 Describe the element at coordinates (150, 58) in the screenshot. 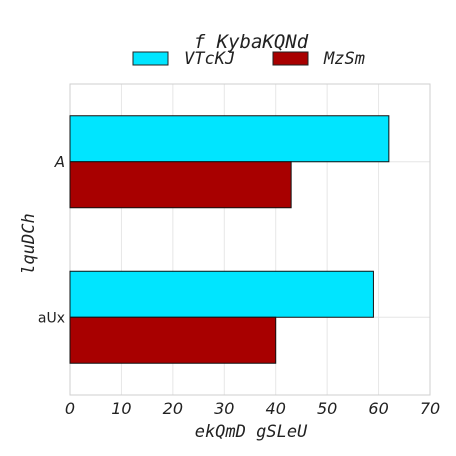

I see `legend-swatch-vtckj` at that location.